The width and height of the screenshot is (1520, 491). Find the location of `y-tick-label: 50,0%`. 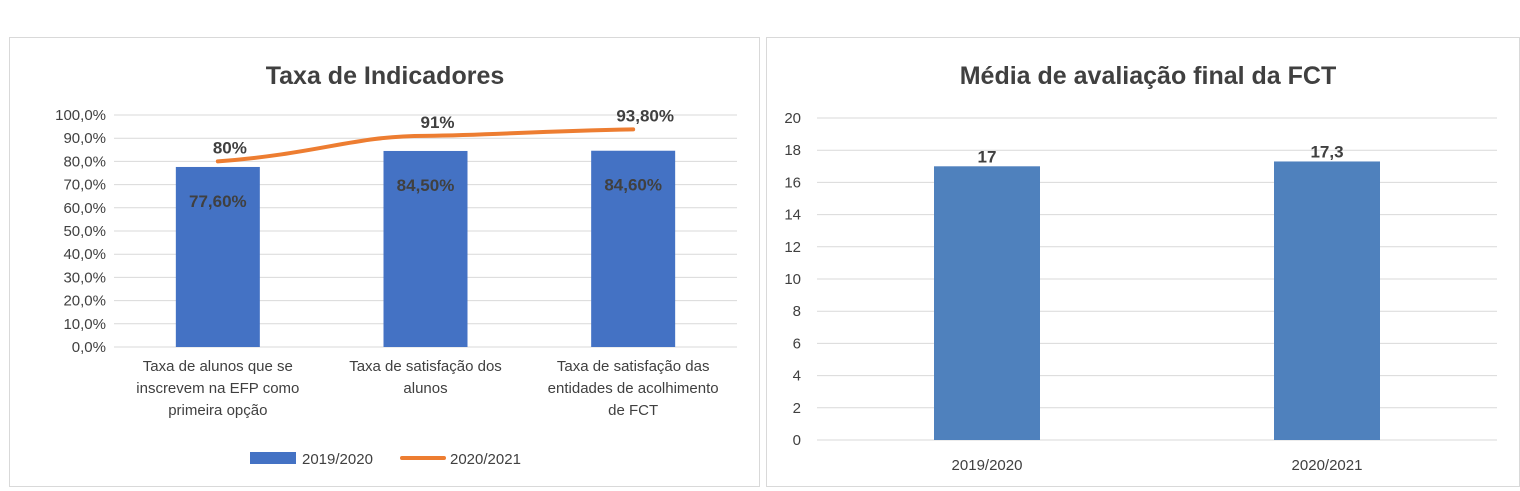

y-tick-label: 50,0% is located at coordinates (84, 231).